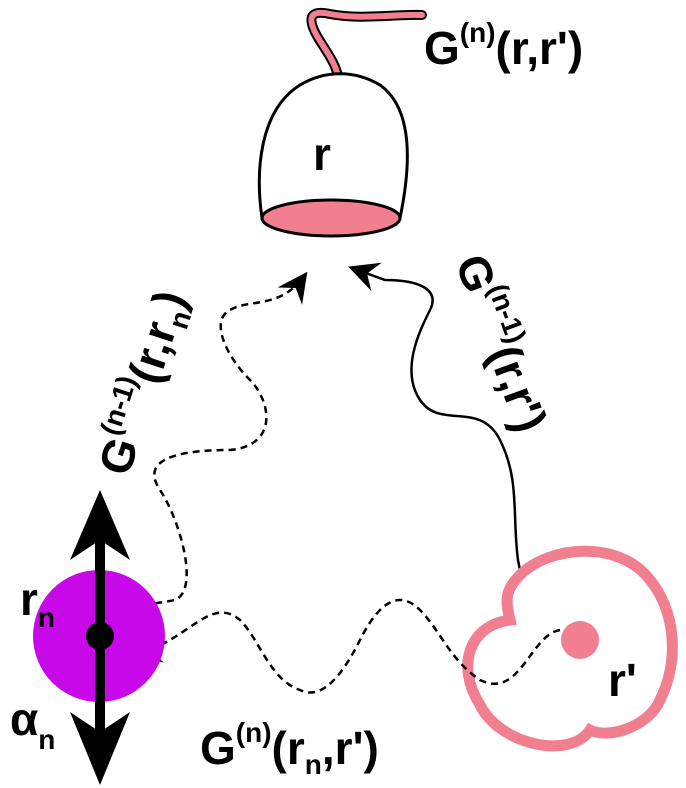 The height and width of the screenshot is (788, 686). Describe the element at coordinates (37, 603) in the screenshot. I see `label-scatterer-rn: rn` at that location.